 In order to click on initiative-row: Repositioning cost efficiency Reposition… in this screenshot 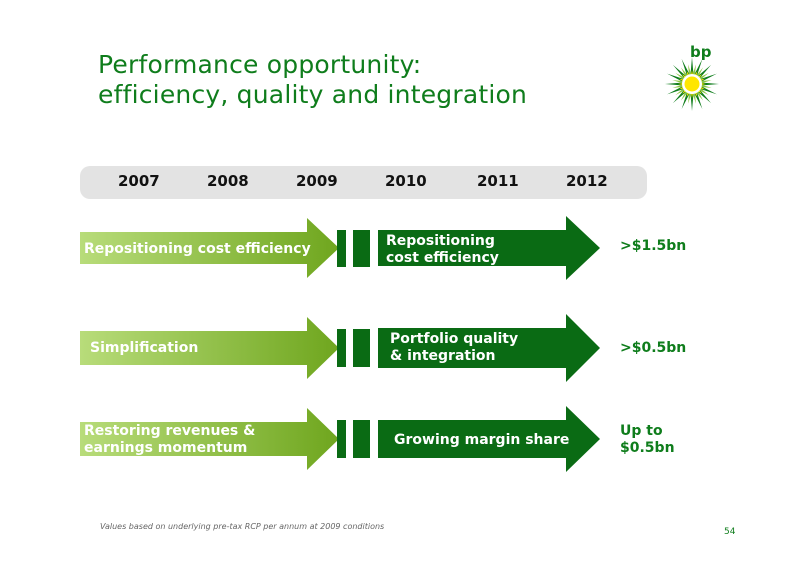, I will do `click(400, 249)`.